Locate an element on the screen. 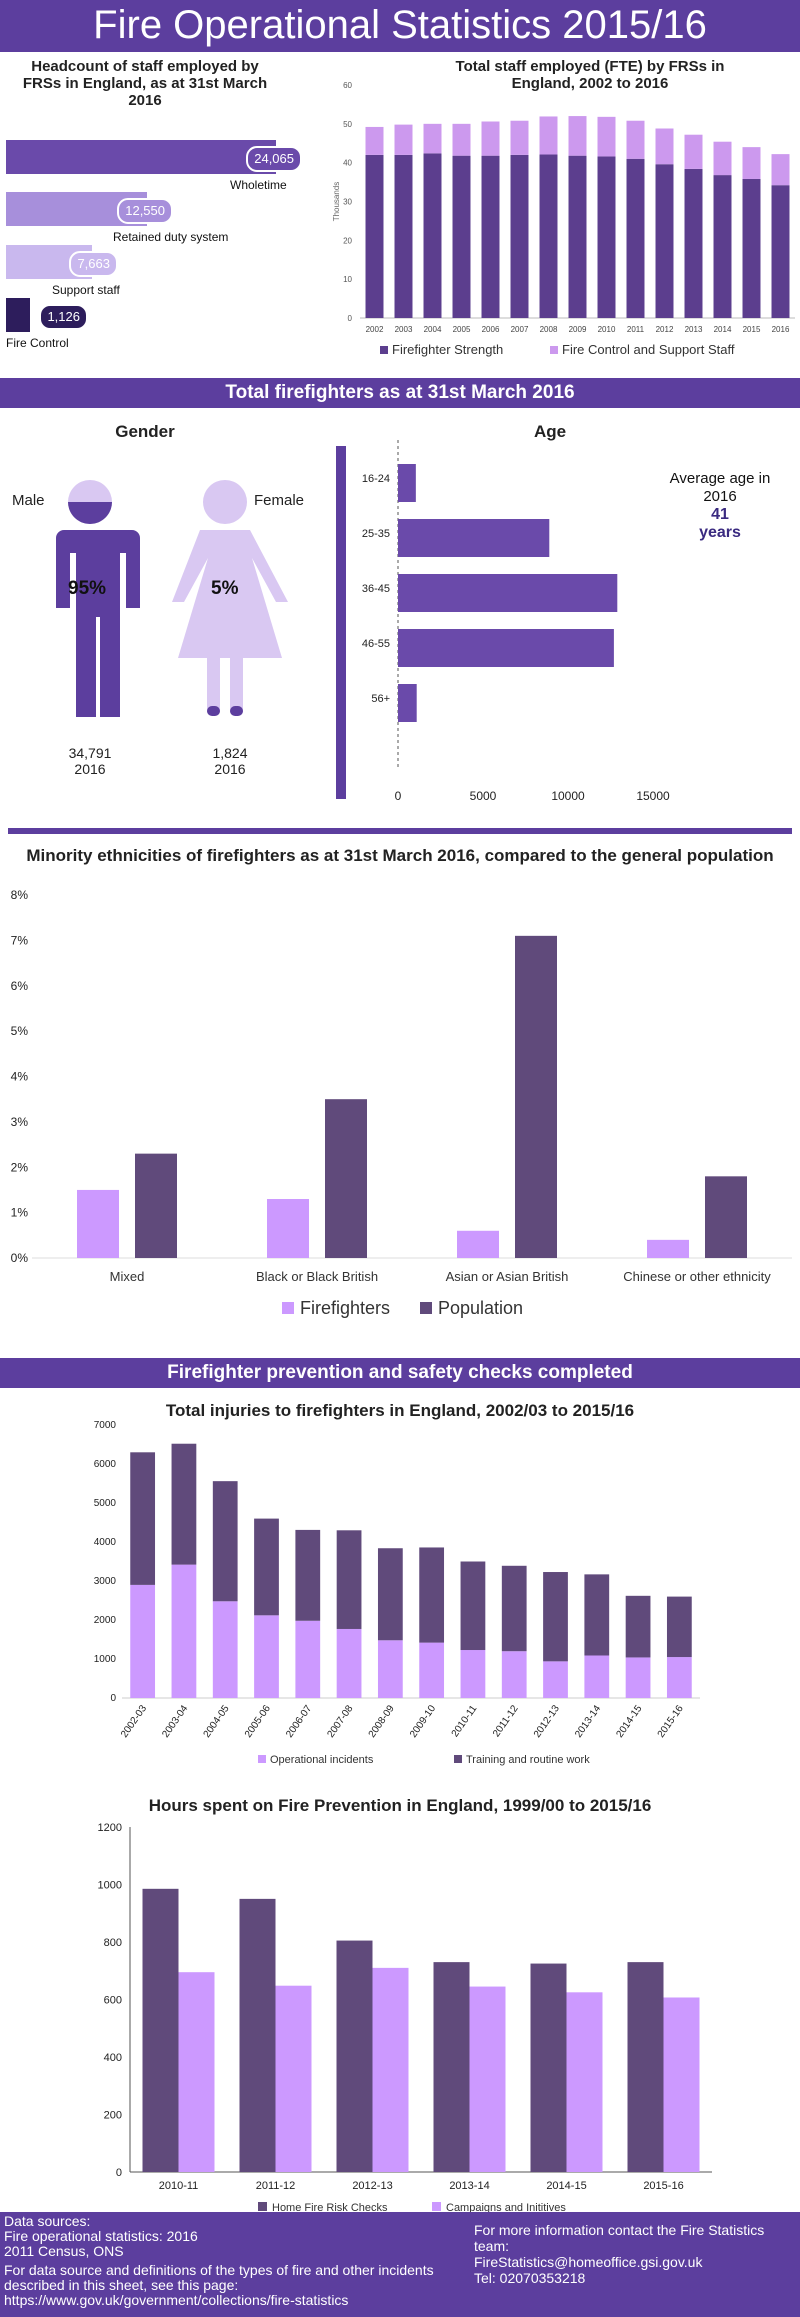  female-figure-icon is located at coordinates (230, 598).